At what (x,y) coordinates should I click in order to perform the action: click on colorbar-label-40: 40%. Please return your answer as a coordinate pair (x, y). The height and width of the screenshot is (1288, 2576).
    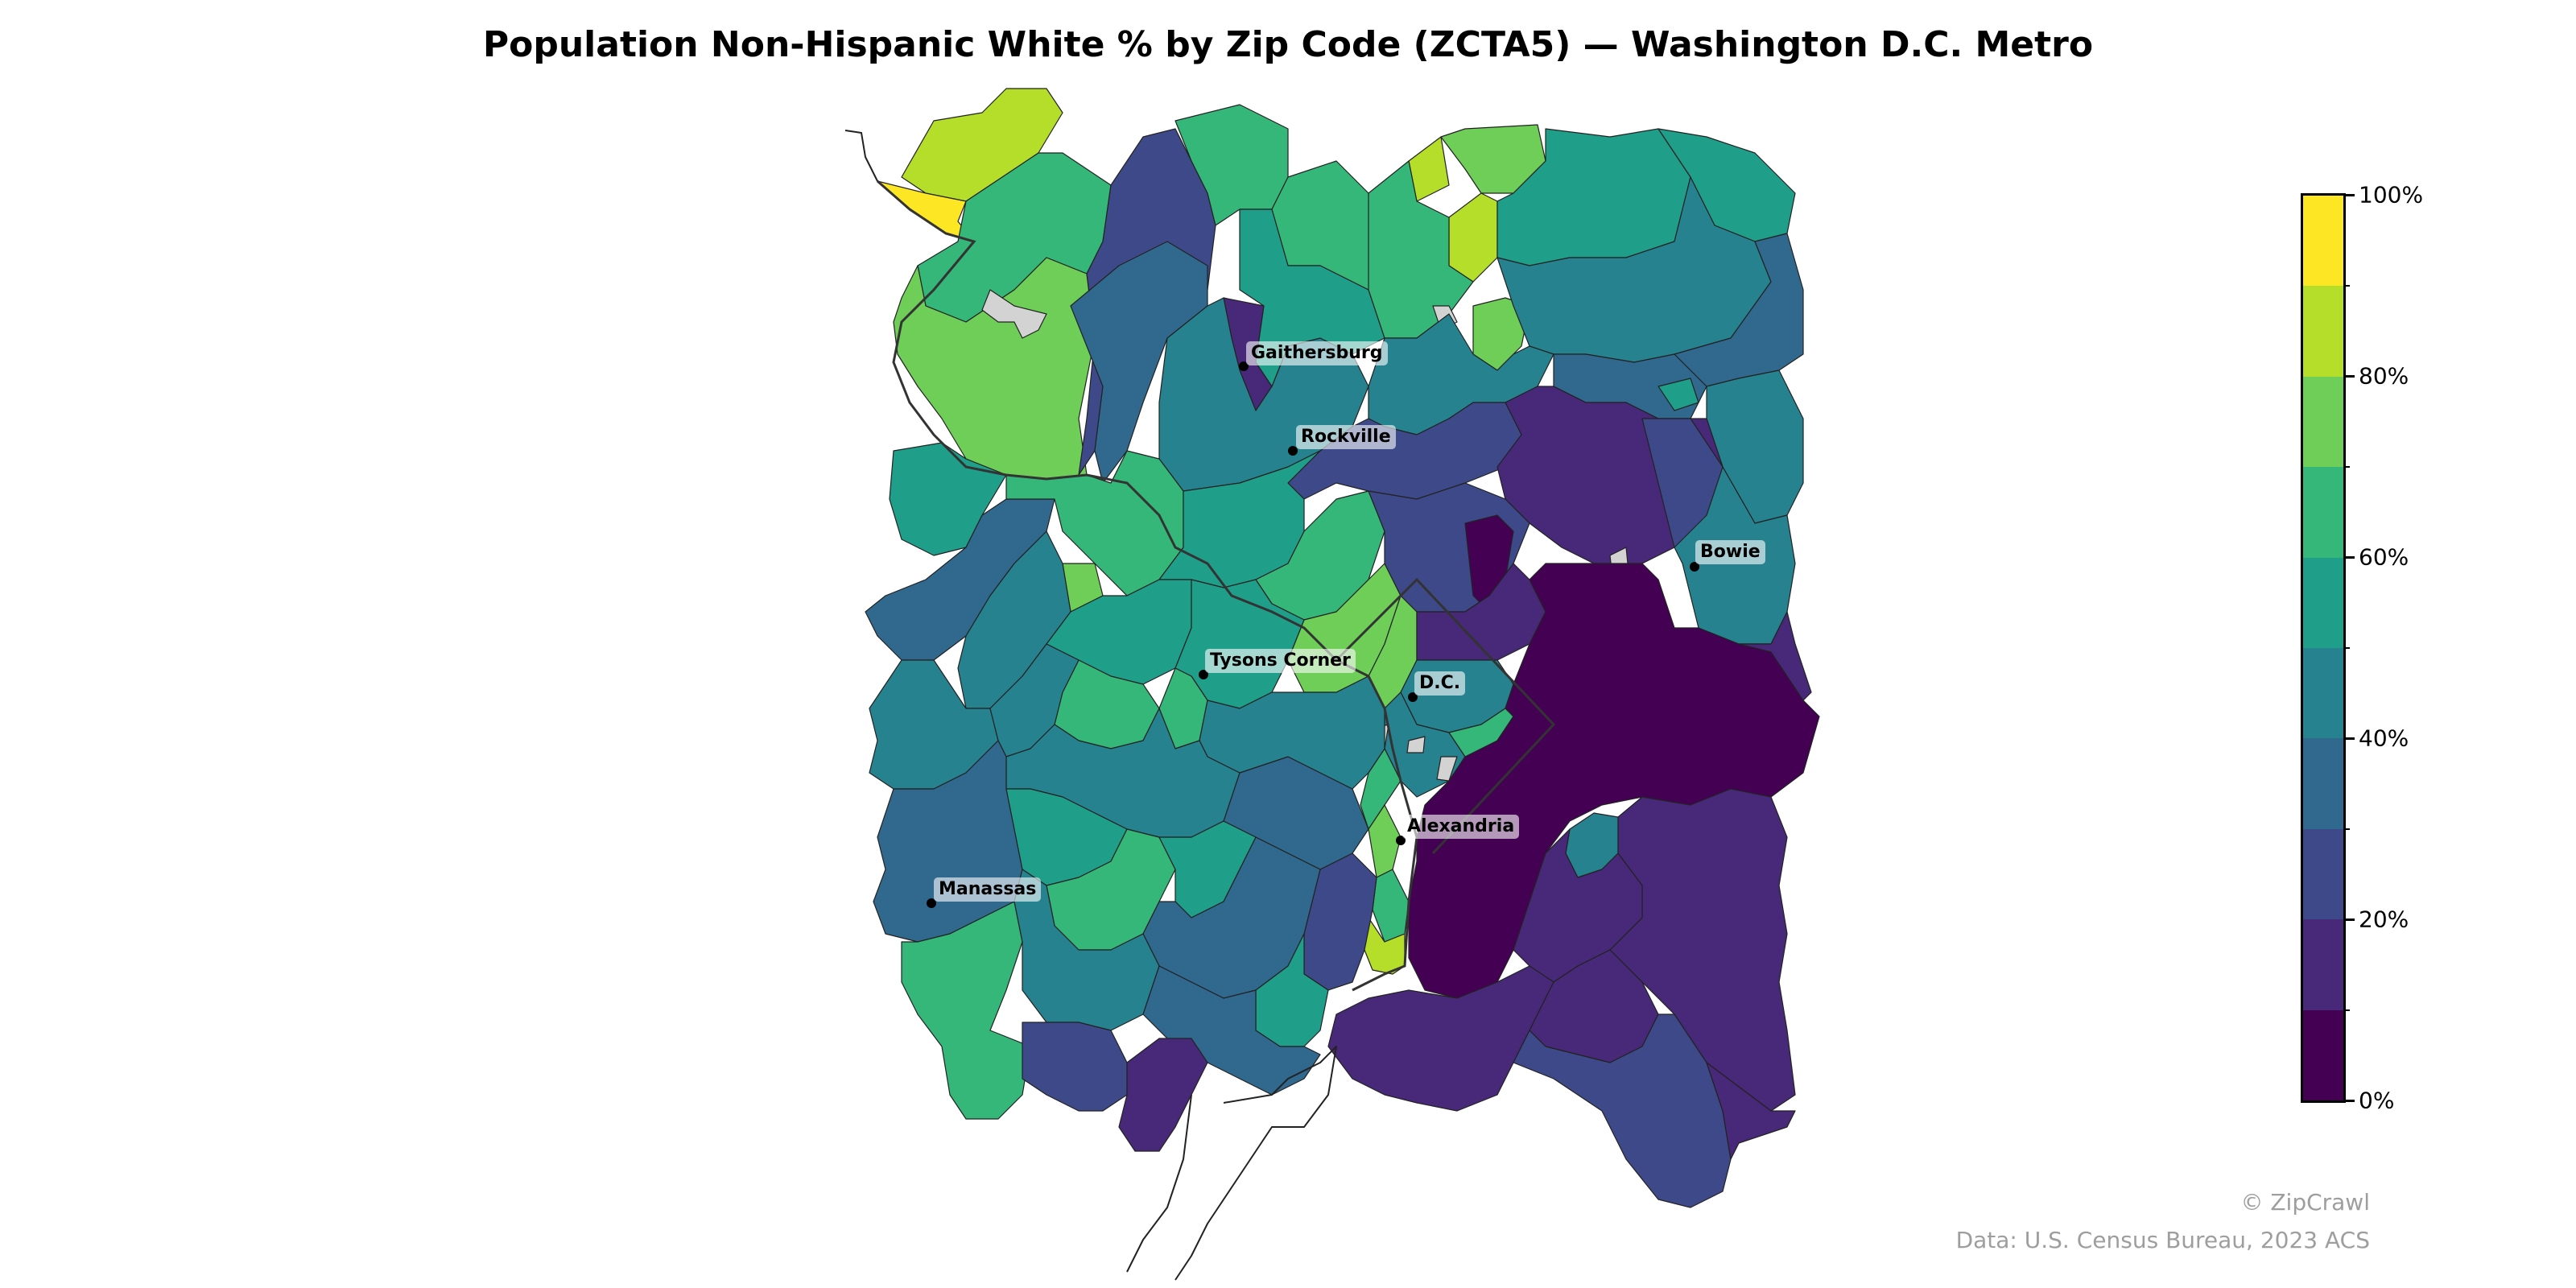
    Looking at the image, I should click on (2384, 738).